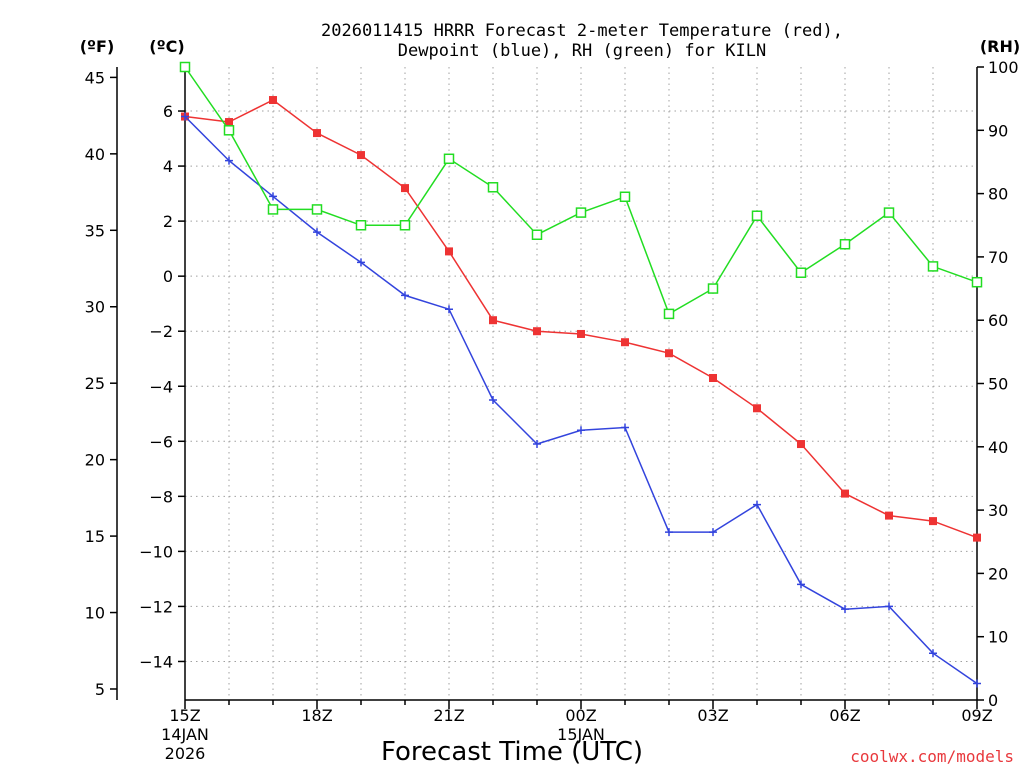 The image size is (1024, 768). I want to click on fahrenheit-tick-label: 30, so click(95, 307).